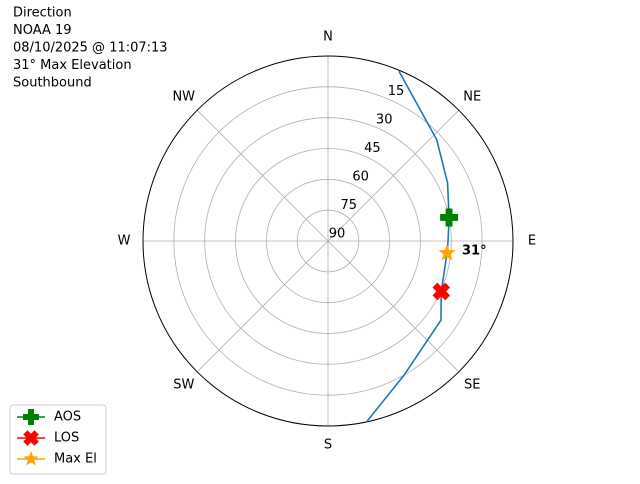  I want to click on title-line: 08/10/2025 @ 11:07:13, so click(90, 48).